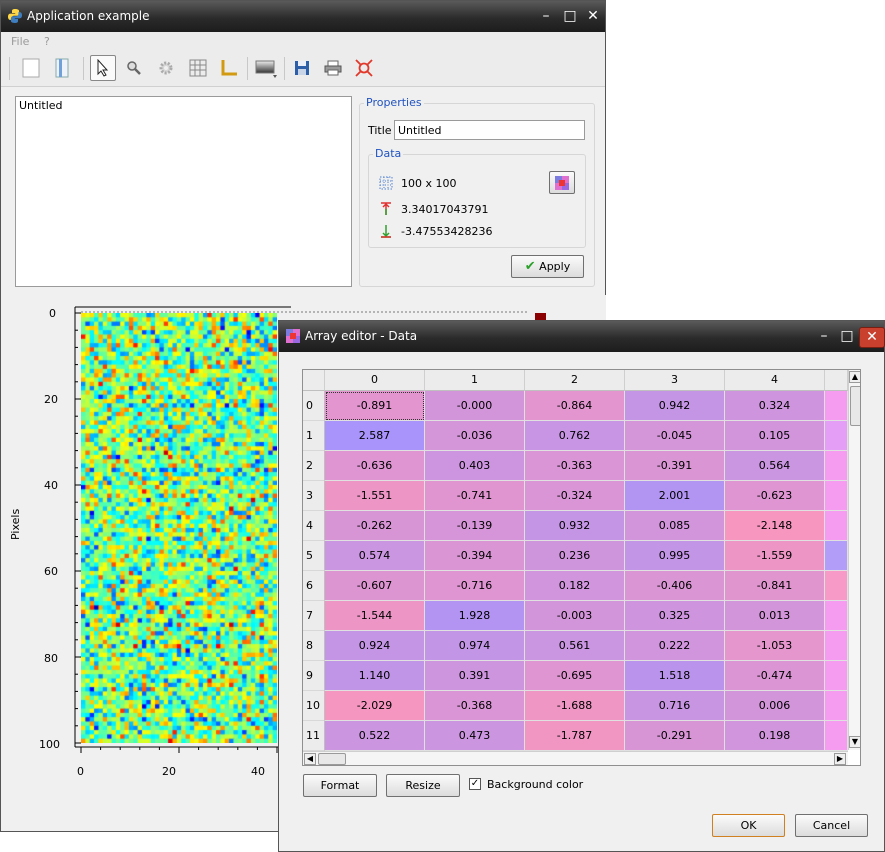  What do you see at coordinates (675, 736) in the screenshot?
I see `table-cell: -0.291` at bounding box center [675, 736].